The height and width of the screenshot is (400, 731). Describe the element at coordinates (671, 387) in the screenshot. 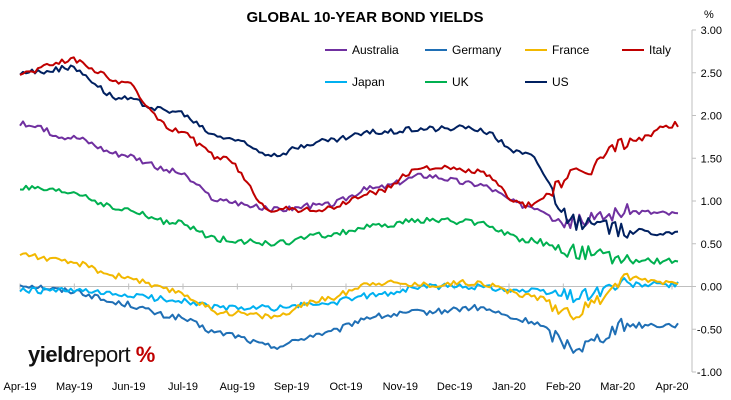

I see `x-tick-label: Apr-20` at that location.